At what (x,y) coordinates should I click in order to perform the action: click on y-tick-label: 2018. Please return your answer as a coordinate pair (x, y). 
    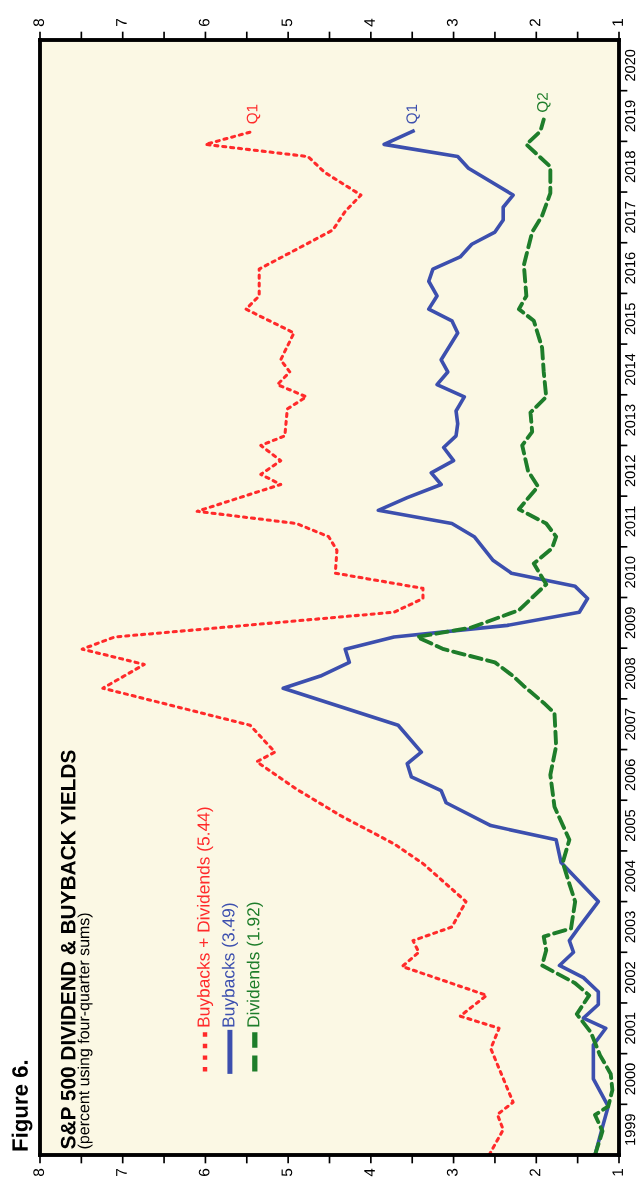
    Looking at the image, I should click on (630, 167).